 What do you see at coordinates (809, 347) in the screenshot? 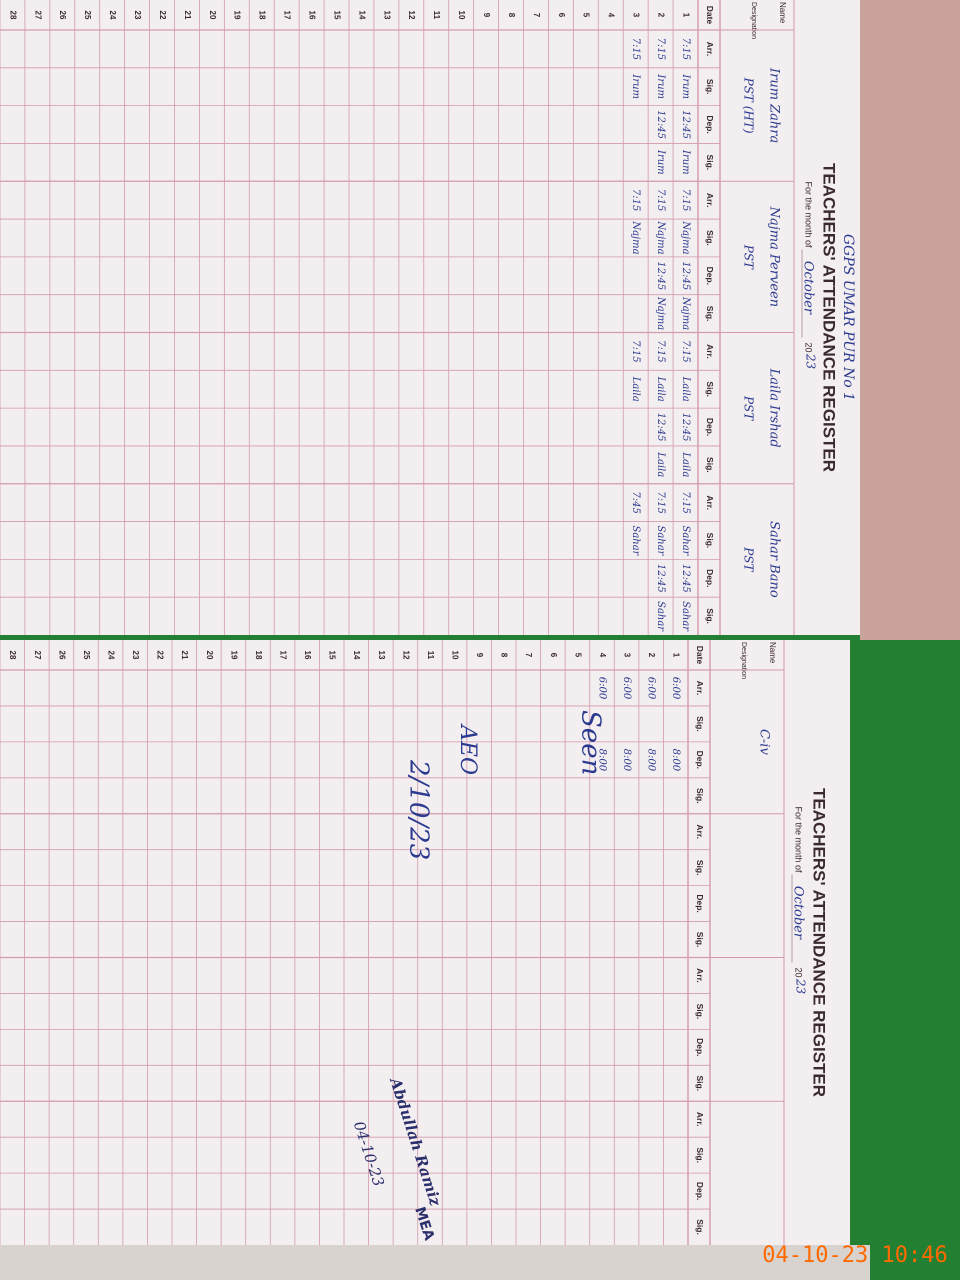
I see `year-label: 20` at bounding box center [809, 347].